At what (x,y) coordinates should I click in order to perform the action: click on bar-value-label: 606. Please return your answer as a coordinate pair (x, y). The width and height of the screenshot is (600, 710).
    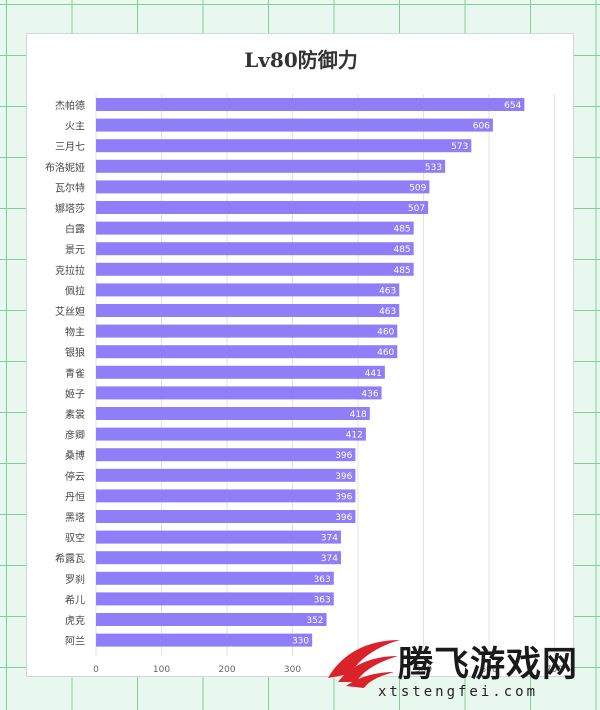
    Looking at the image, I should click on (481, 127).